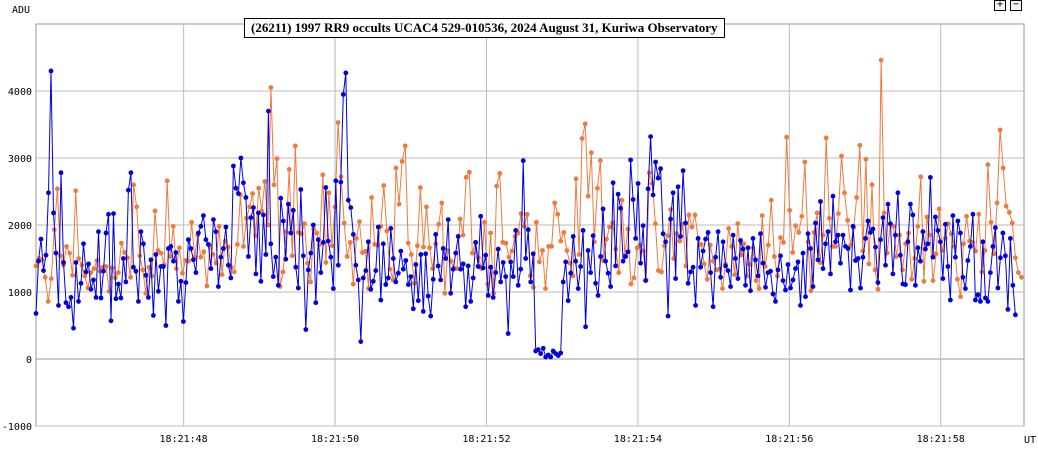 This screenshot has width=1038, height=453. I want to click on zoom-in-button: +, so click(1000, 5).